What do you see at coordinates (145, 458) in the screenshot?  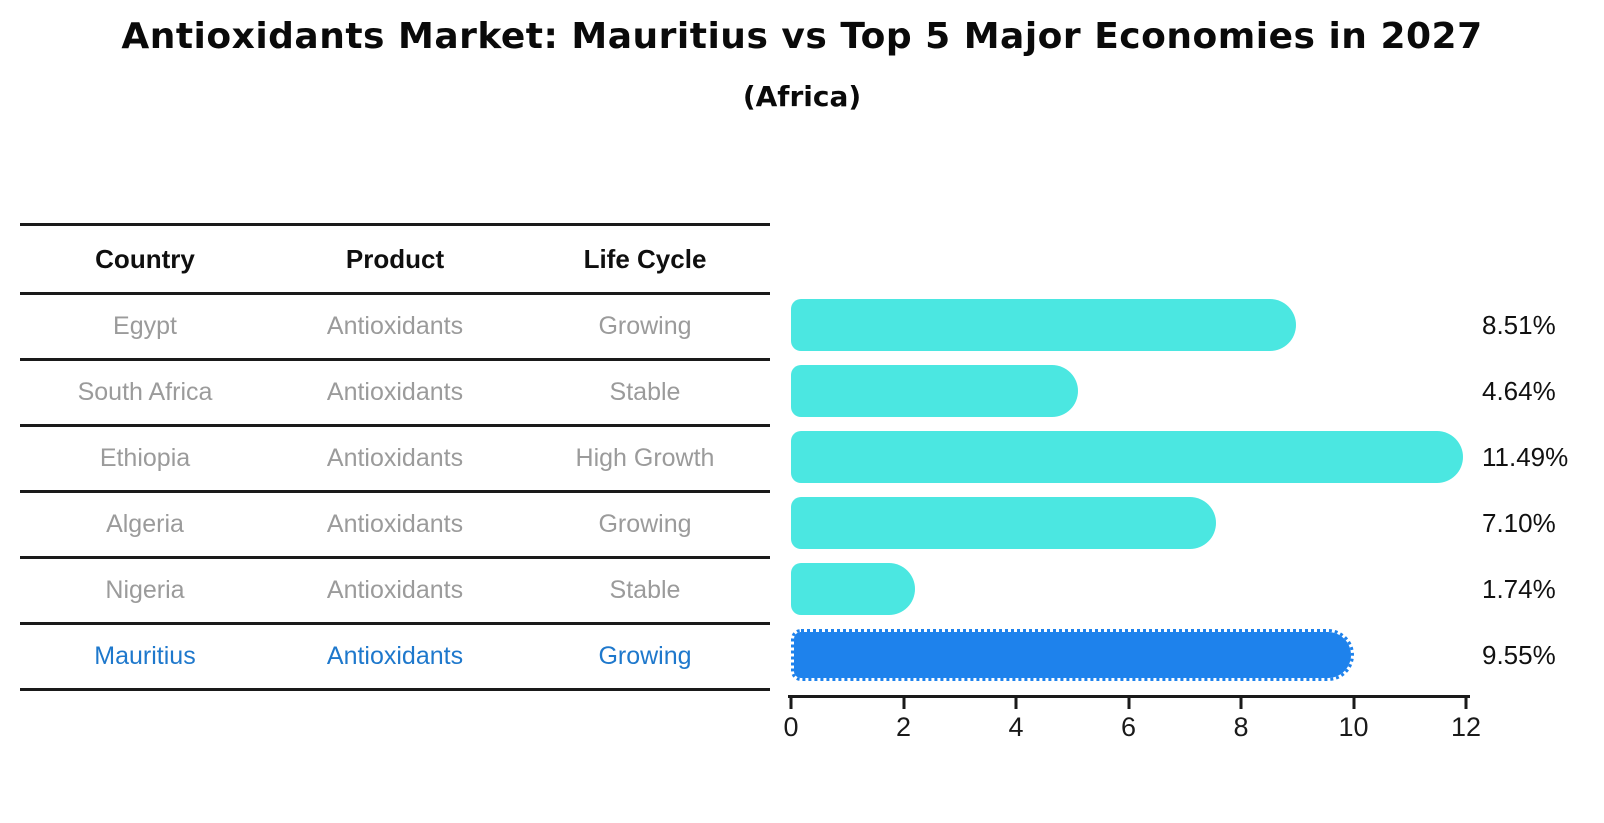 I see `cell-country: Ethiopia` at bounding box center [145, 458].